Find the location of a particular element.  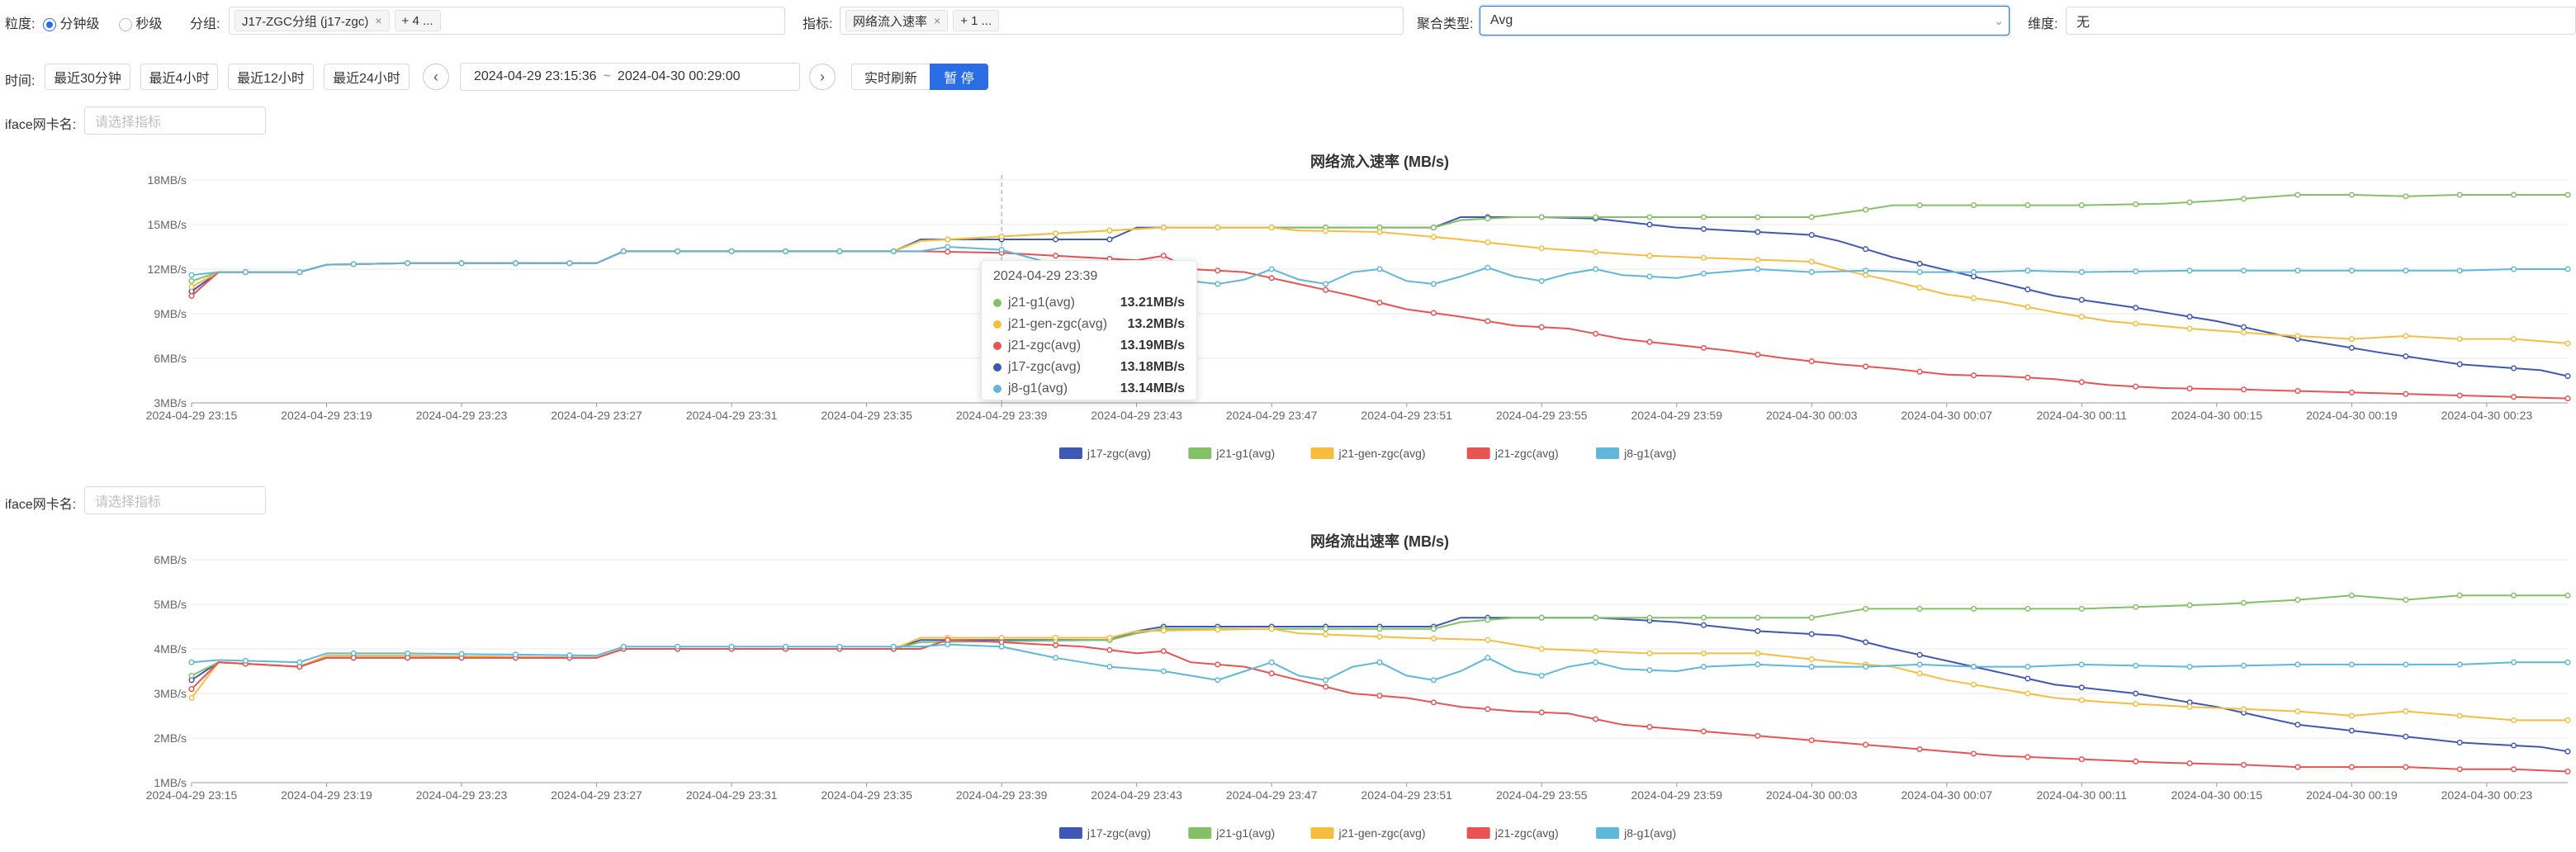

agg-select: Avg ⌄ is located at coordinates (1745, 21).